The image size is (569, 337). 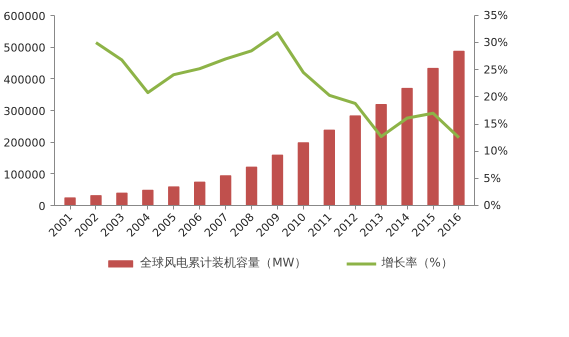 I want to click on y-tick-label: 400000, so click(x=25, y=79).